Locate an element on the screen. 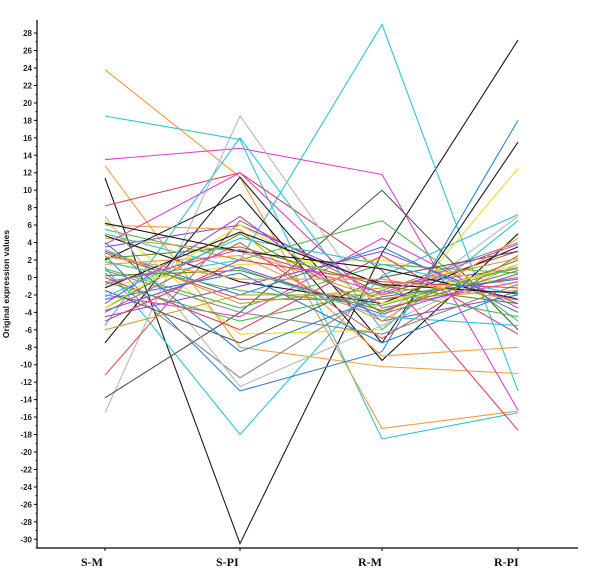 Image resolution: width=616 pixels, height=583 pixels. y-tick-label: 22 is located at coordinates (27, 85).